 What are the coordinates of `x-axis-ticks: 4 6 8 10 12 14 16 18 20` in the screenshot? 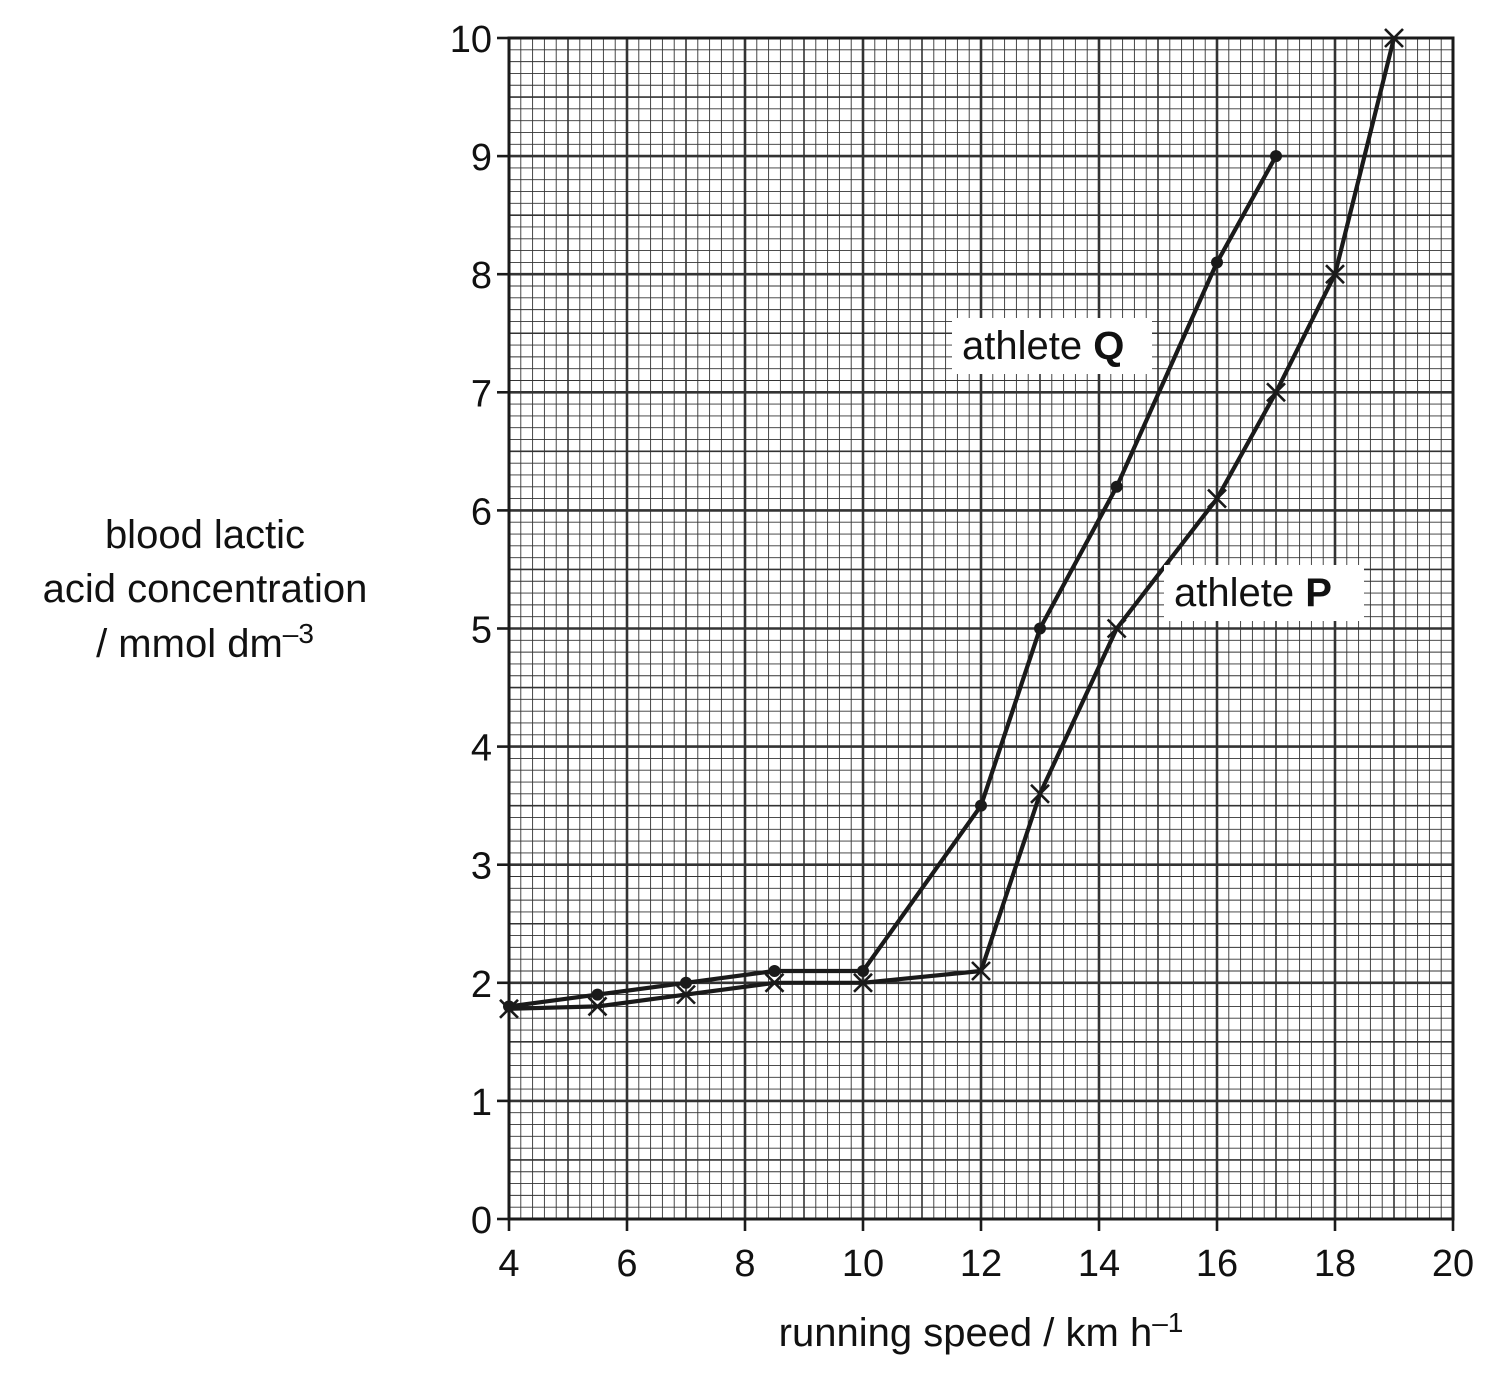 It's located at (986, 1252).